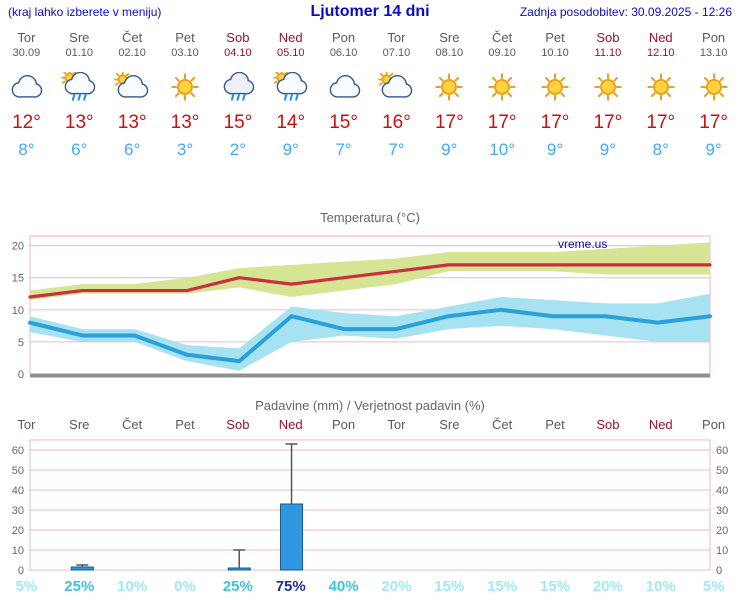 This screenshot has width=740, height=600. Describe the element at coordinates (344, 424) in the screenshot. I see `axis-day-label: Pon` at that location.